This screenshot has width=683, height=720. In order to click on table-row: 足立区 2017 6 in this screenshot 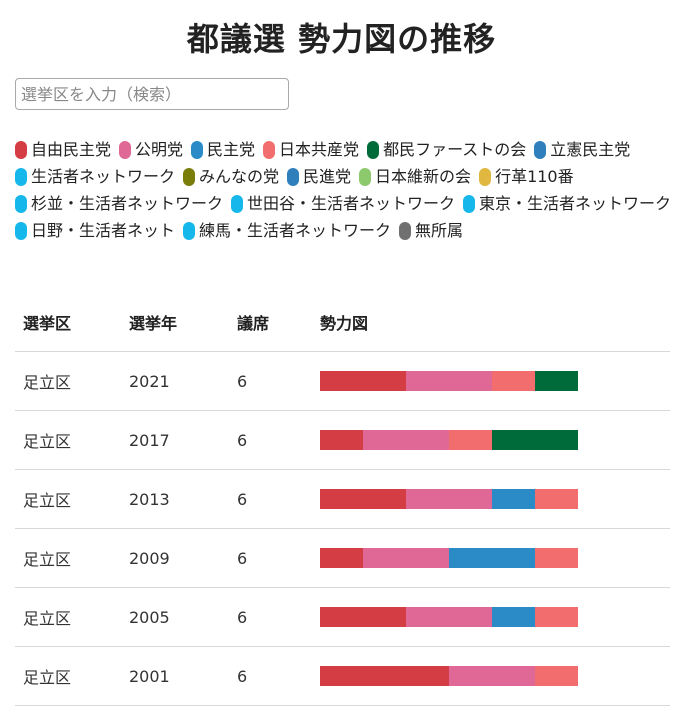, I will do `click(342, 440)`.